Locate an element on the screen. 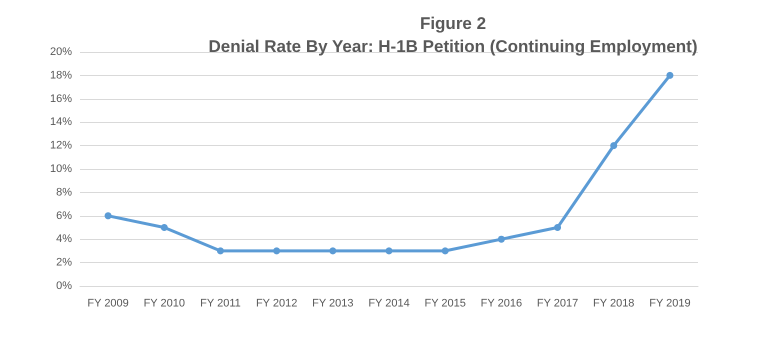  y-tick-label: 8% is located at coordinates (64, 192).